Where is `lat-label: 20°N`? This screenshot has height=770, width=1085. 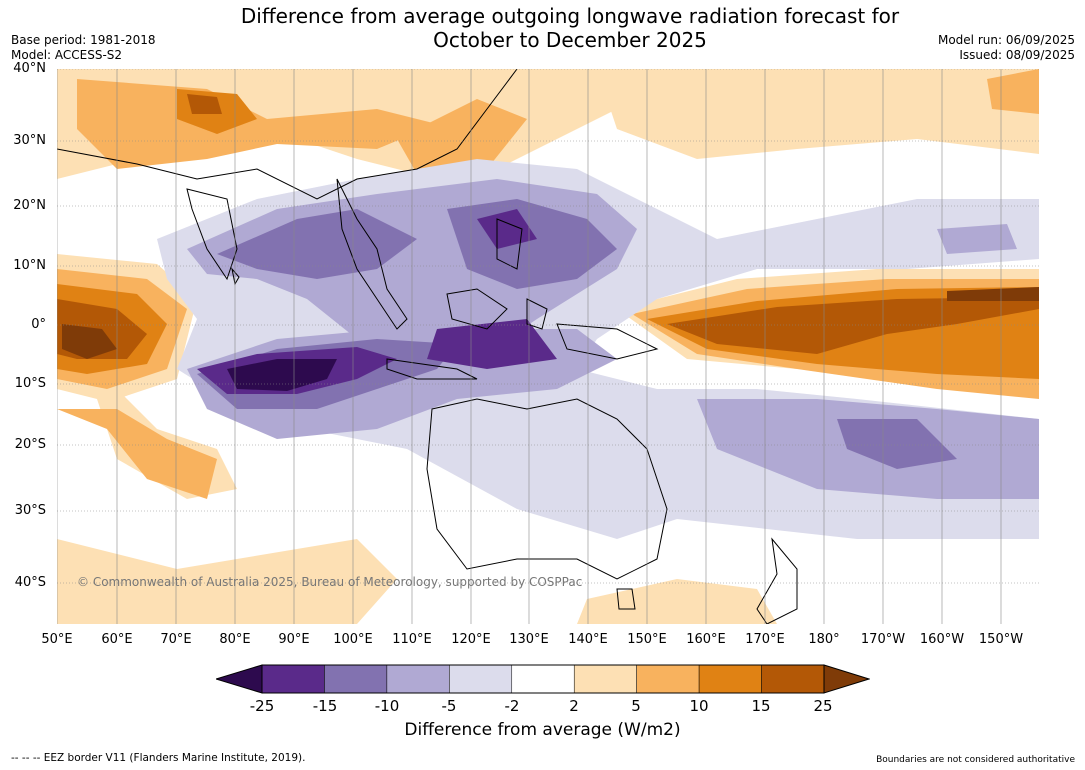
lat-label: 20°N is located at coordinates (29, 205).